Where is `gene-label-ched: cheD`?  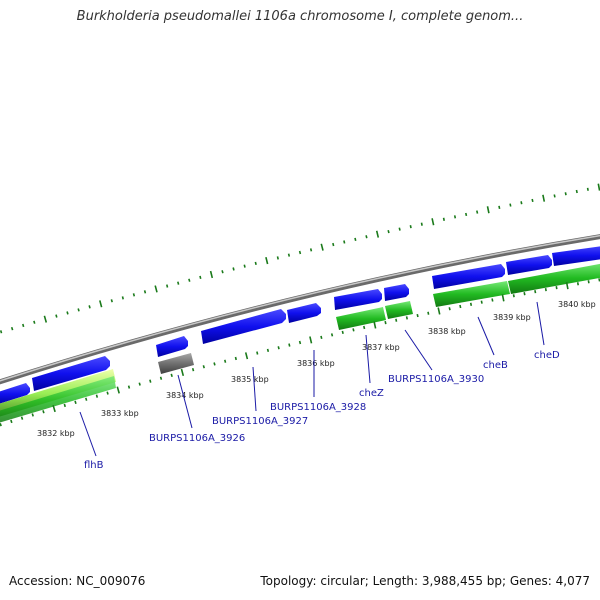
gene-label-ched: cheD is located at coordinates (547, 355).